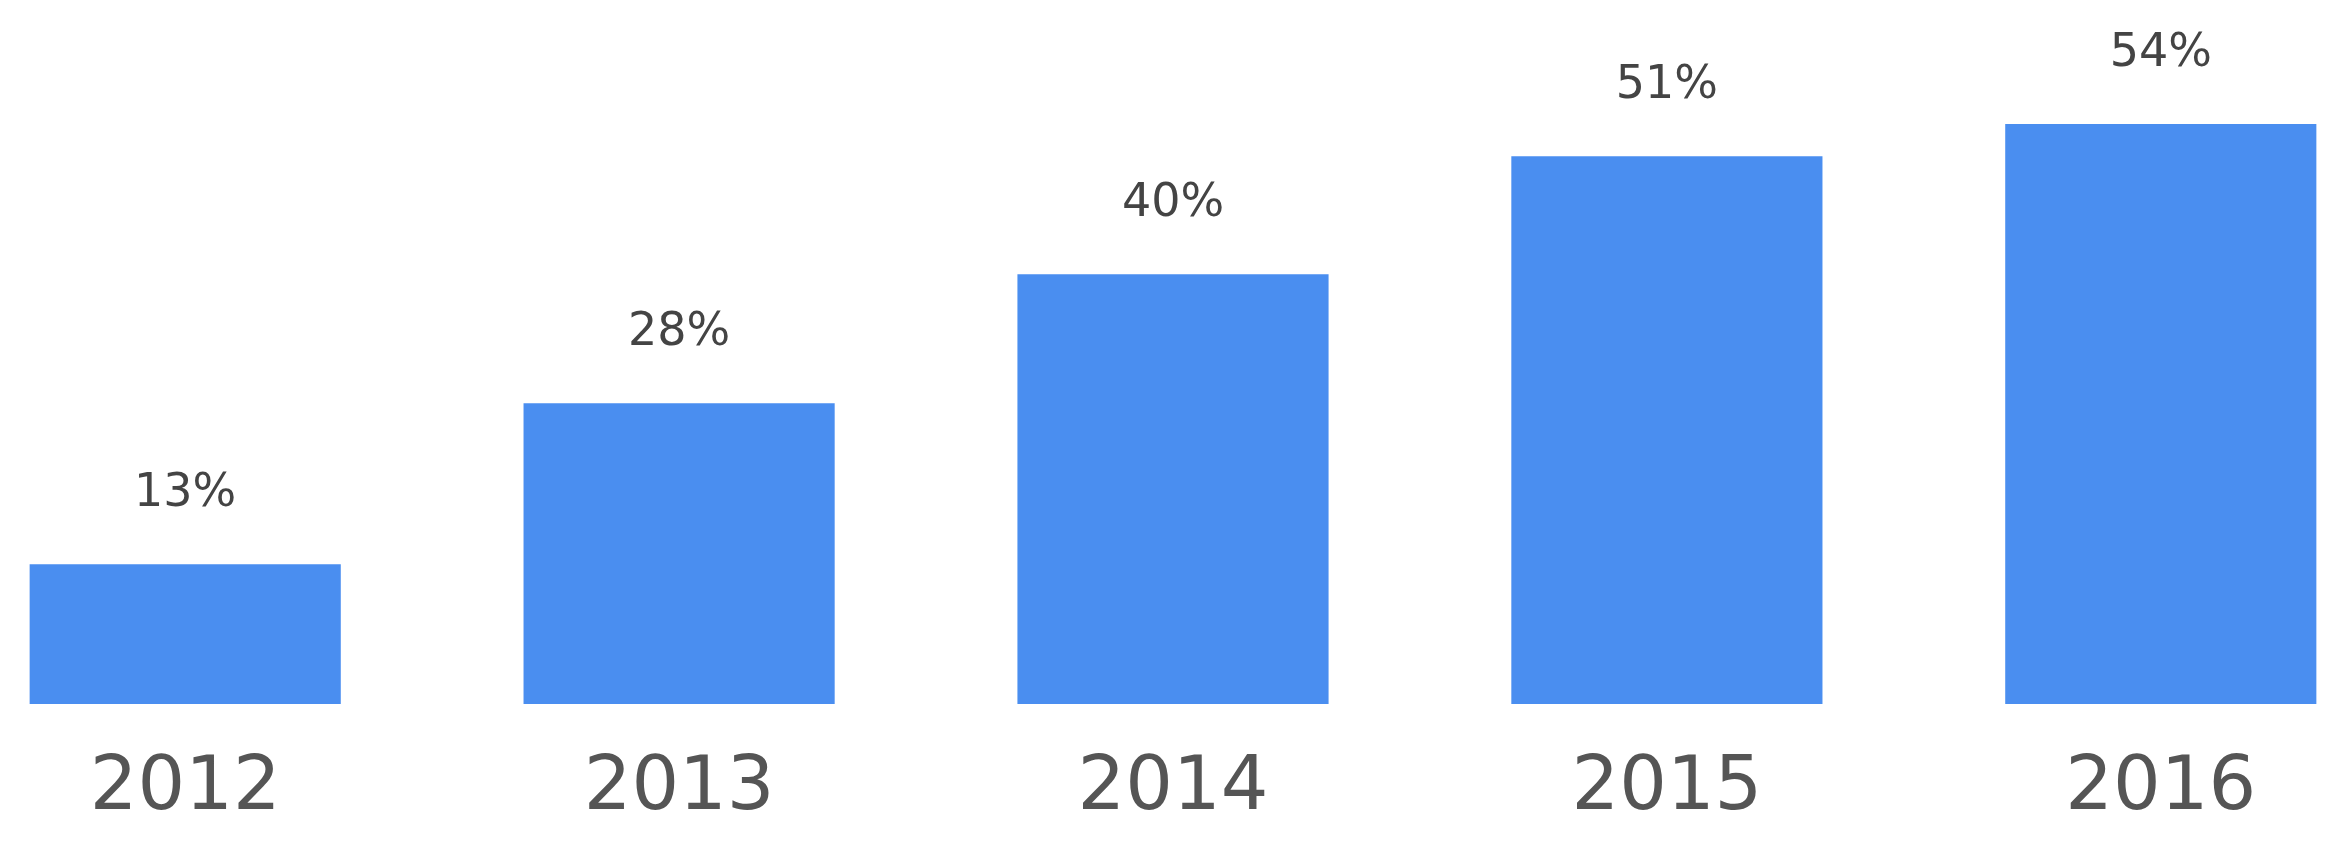  I want to click on x-tick-label: 2013, so click(679, 782).